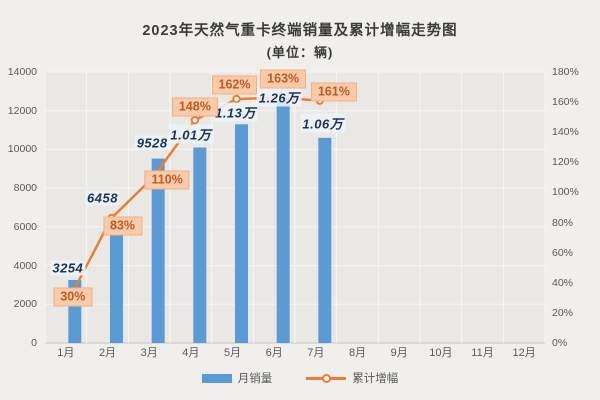 This screenshot has height=400, width=600. What do you see at coordinates (300, 31) in the screenshot?
I see `chart-title: 2023年天然气重卡终端销量及累计增幅走势图` at bounding box center [300, 31].